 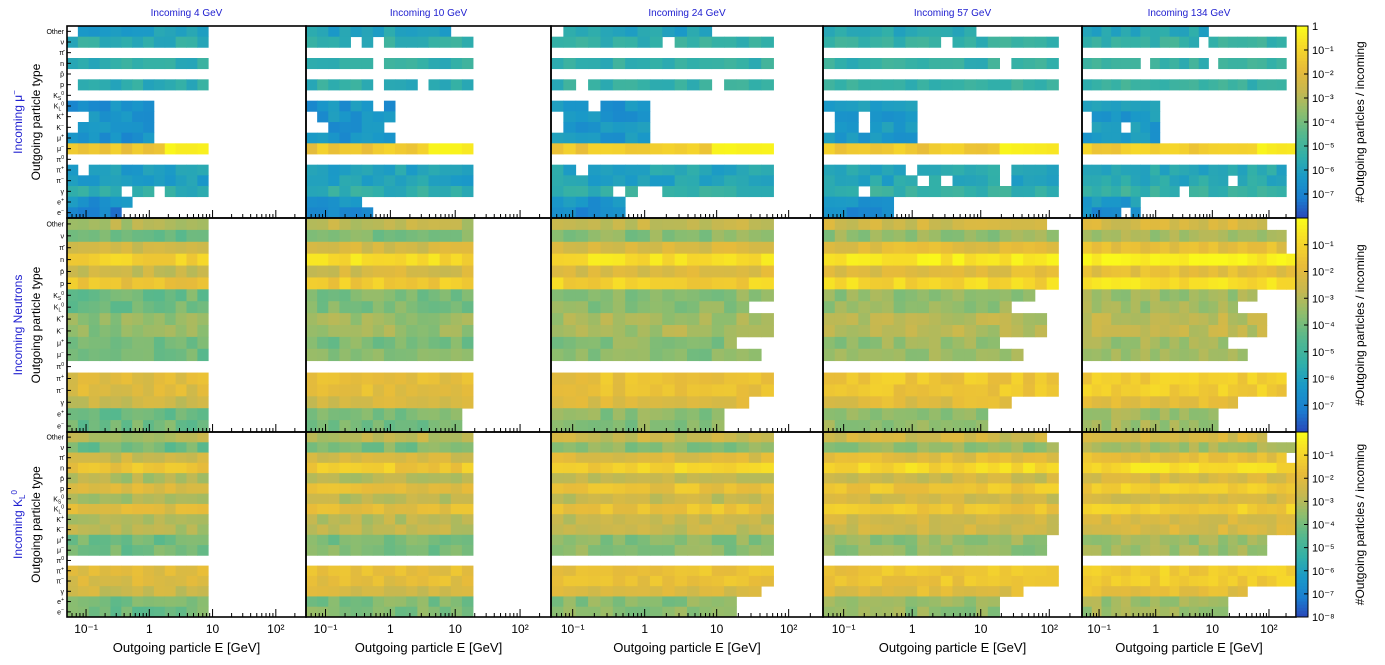 What do you see at coordinates (60, 414) in the screenshot?
I see `y-tick-label: e+` at bounding box center [60, 414].